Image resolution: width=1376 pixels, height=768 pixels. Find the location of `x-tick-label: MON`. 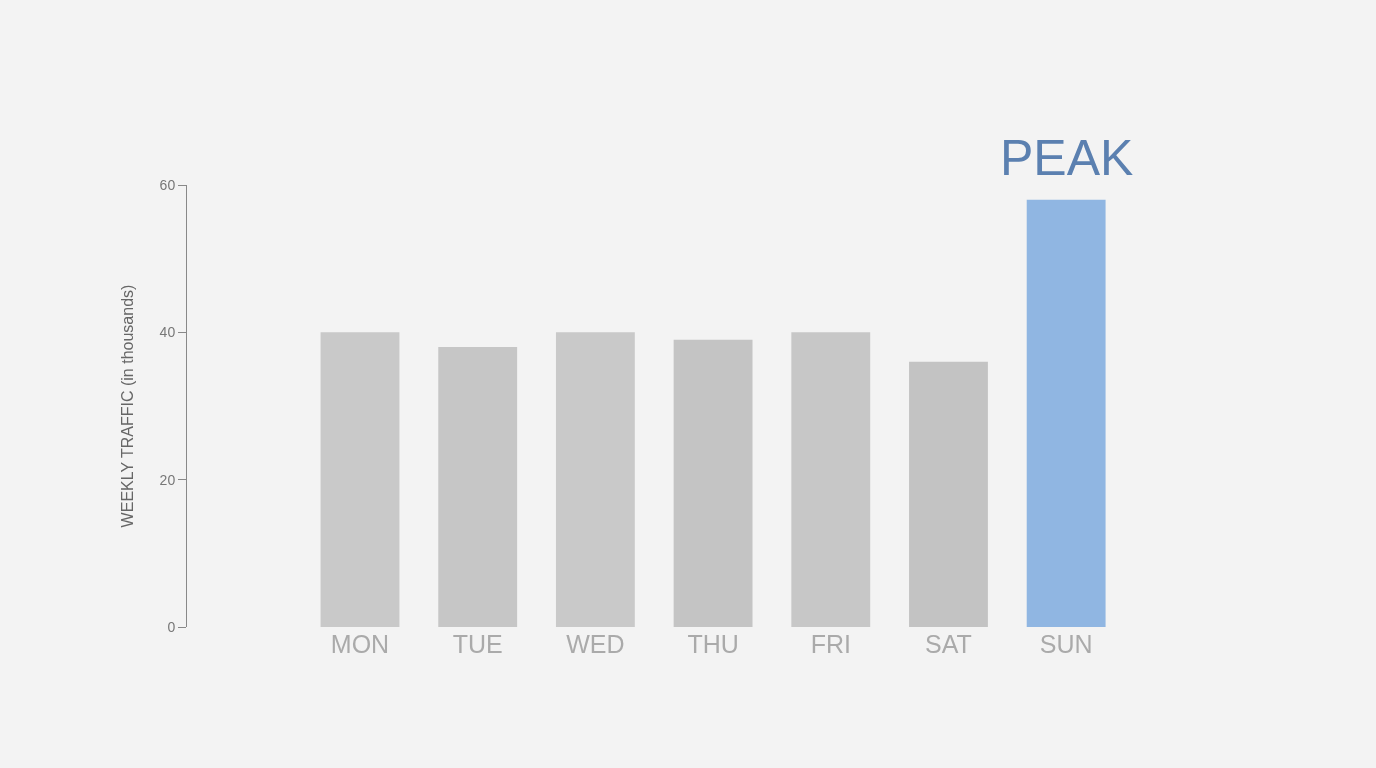

x-tick-label: MON is located at coordinates (360, 644).